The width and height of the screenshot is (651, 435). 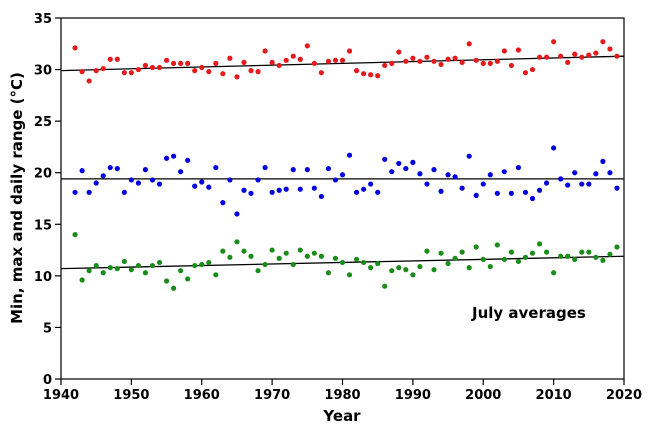 I want to click on x-tick-label: 1970, so click(x=272, y=395).